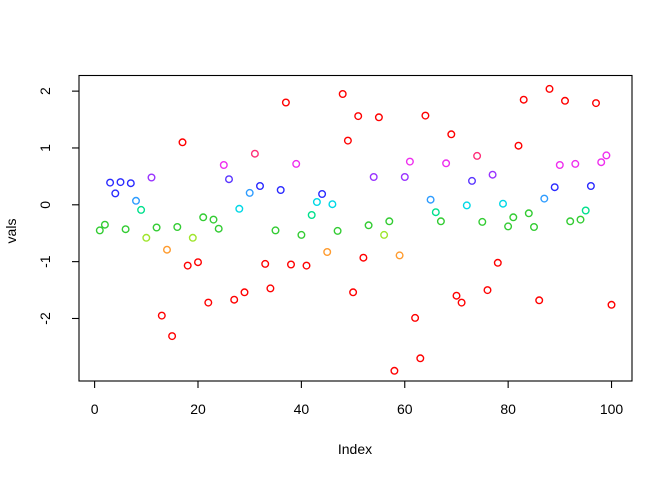 Image resolution: width=672 pixels, height=480 pixels. I want to click on y-tick-label: 2, so click(45, 91).